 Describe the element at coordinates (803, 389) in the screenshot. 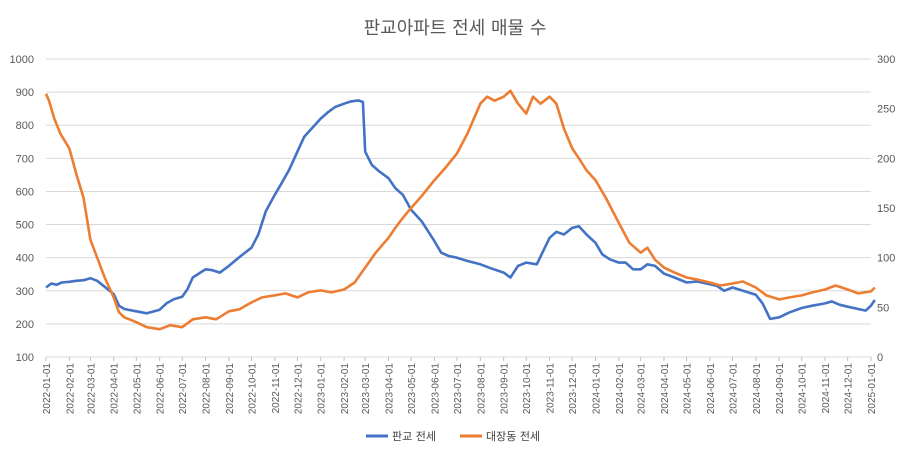

I see `x-tick-label: 2024-10-01` at that location.